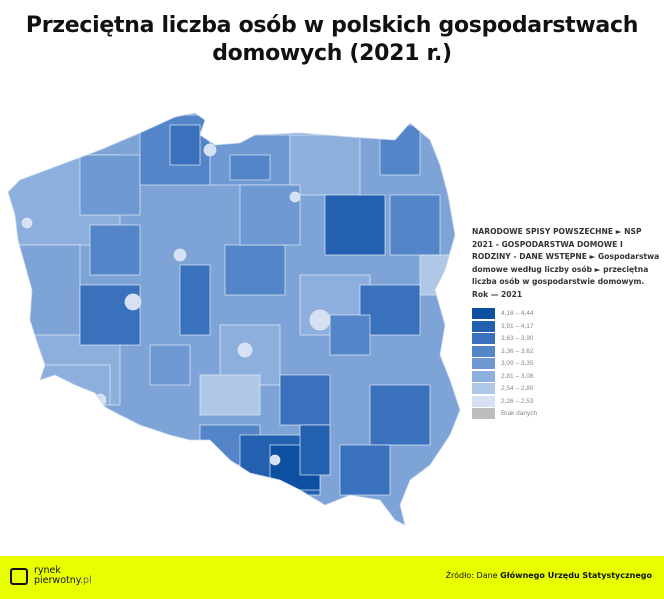 This screenshot has width=664, height=599. What do you see at coordinates (567, 326) in the screenshot?
I see `legend-item: 3,91 – 4,17` at bounding box center [567, 326].